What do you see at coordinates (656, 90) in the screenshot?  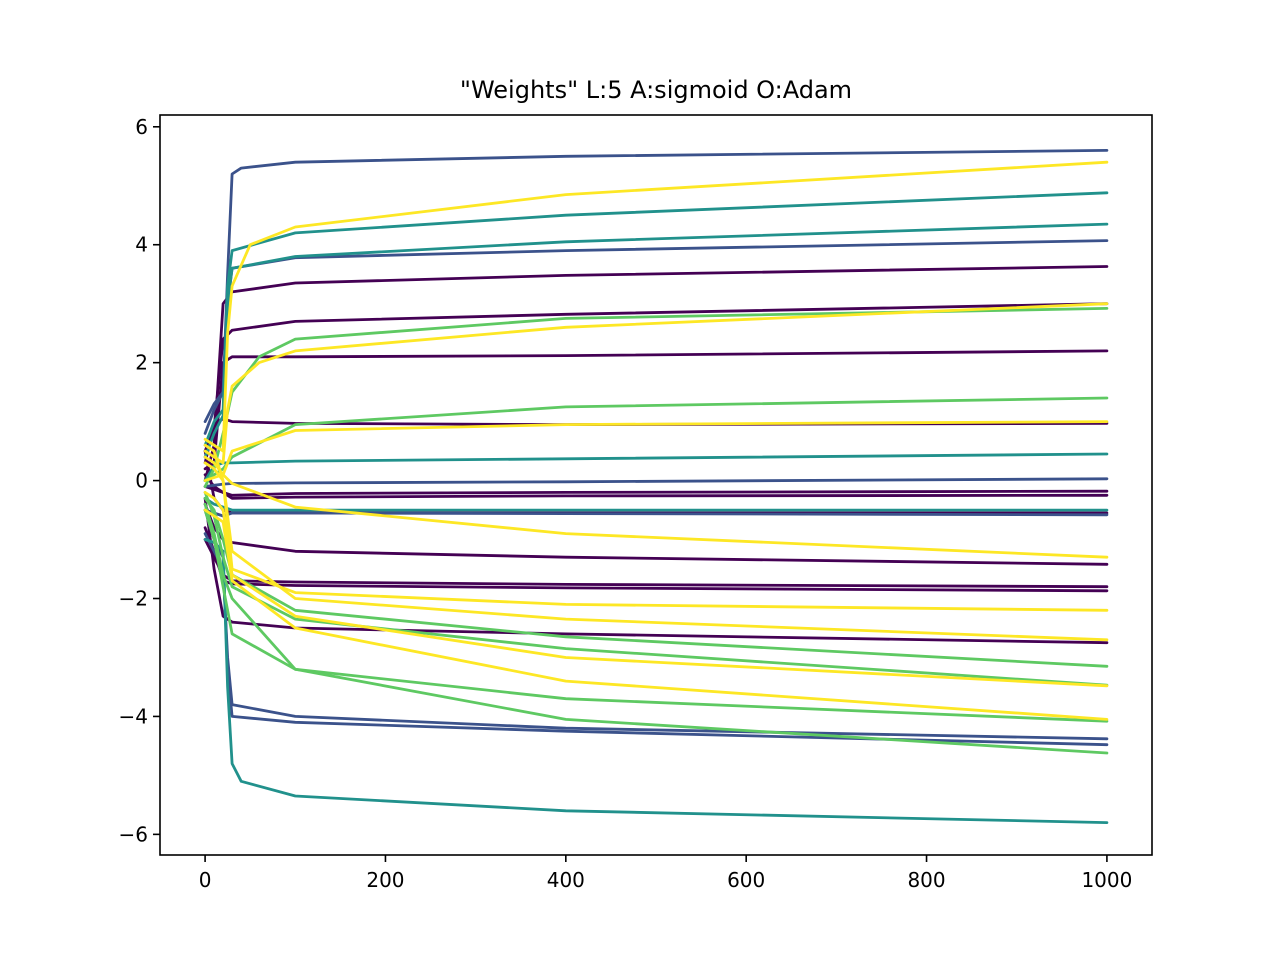 I see `chart-title: "Weights" L:5 A:sigmoid O:Adam` at bounding box center [656, 90].